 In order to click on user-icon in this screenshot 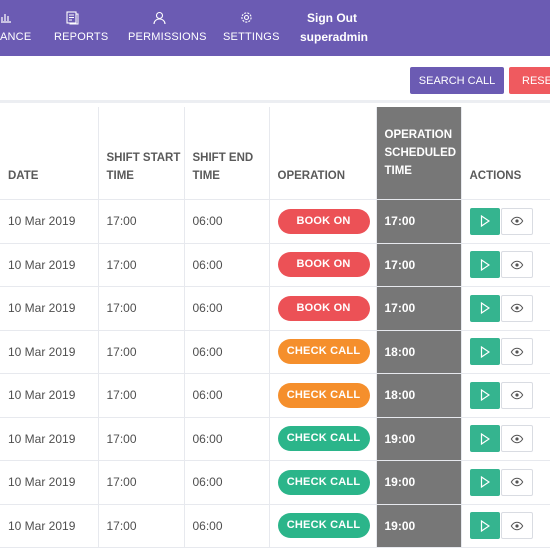, I will do `click(160, 18)`.